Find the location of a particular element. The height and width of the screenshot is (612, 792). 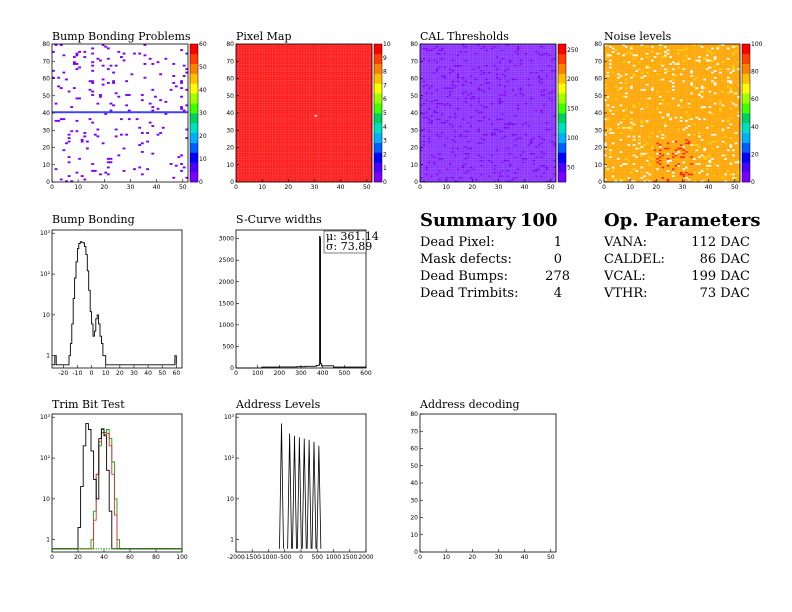

heatmap-cells is located at coordinates (120, 113).